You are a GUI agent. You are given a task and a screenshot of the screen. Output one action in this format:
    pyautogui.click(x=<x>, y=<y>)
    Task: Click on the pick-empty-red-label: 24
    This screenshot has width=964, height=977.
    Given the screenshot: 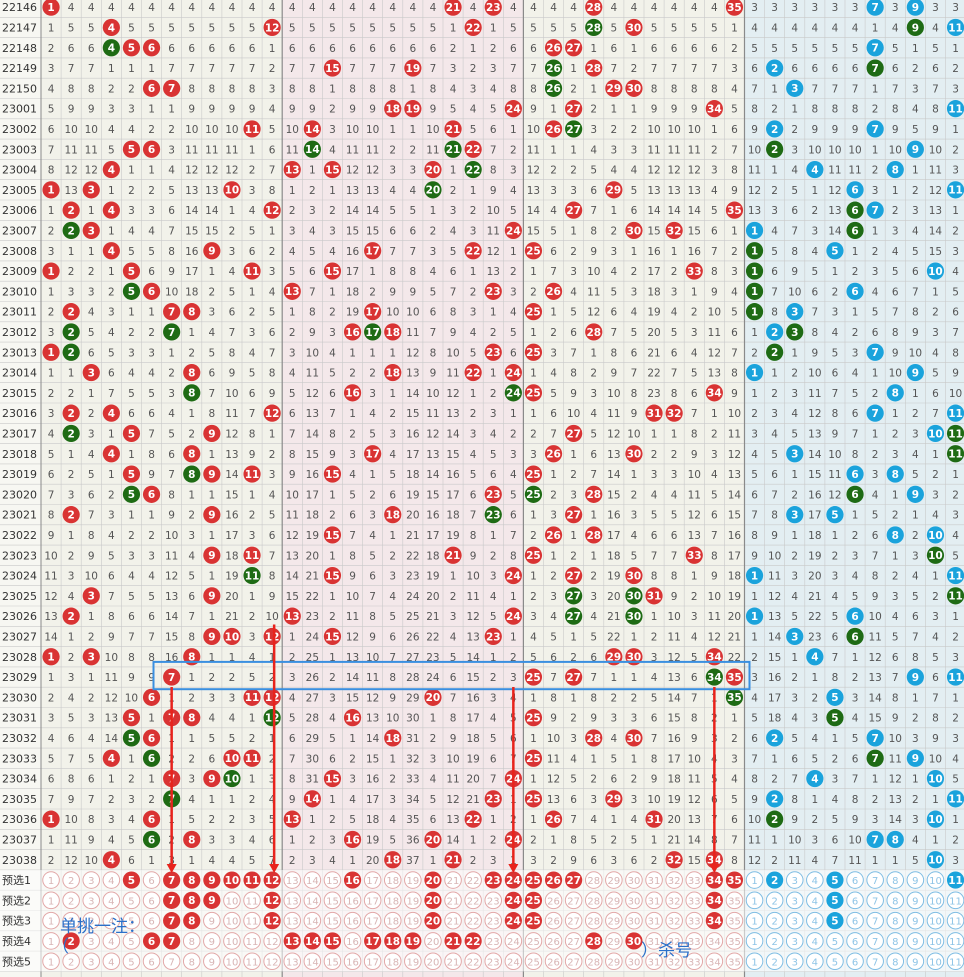 What is the action you would take?
    pyautogui.click(x=513, y=962)
    